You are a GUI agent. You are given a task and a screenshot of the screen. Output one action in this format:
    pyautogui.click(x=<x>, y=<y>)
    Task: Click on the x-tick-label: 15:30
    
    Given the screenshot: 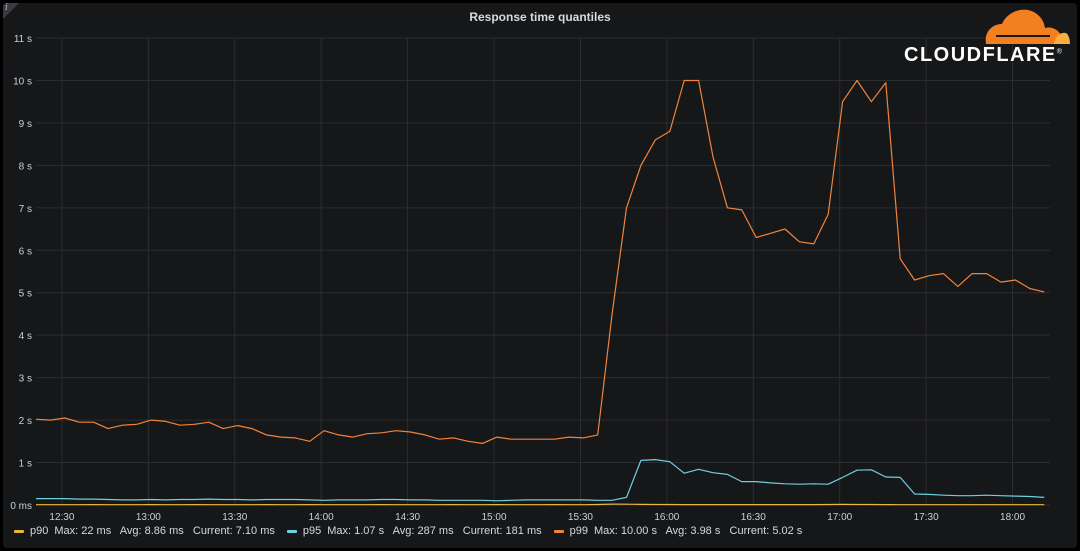 What is the action you would take?
    pyautogui.click(x=580, y=517)
    